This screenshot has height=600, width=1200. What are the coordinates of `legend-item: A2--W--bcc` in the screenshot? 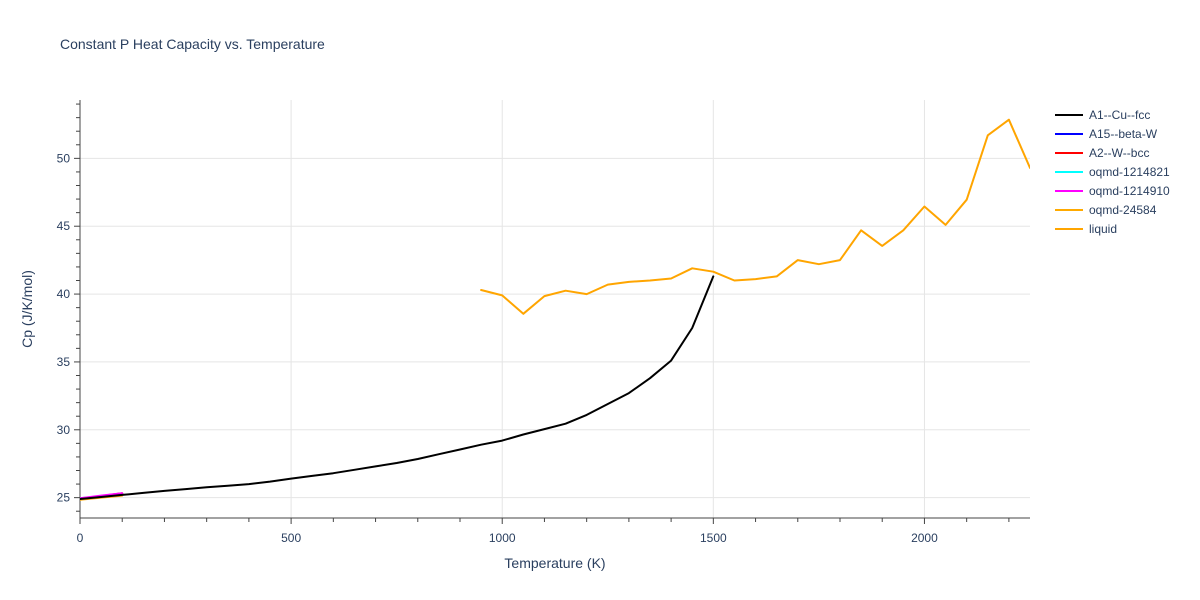 It's located at (1102, 153).